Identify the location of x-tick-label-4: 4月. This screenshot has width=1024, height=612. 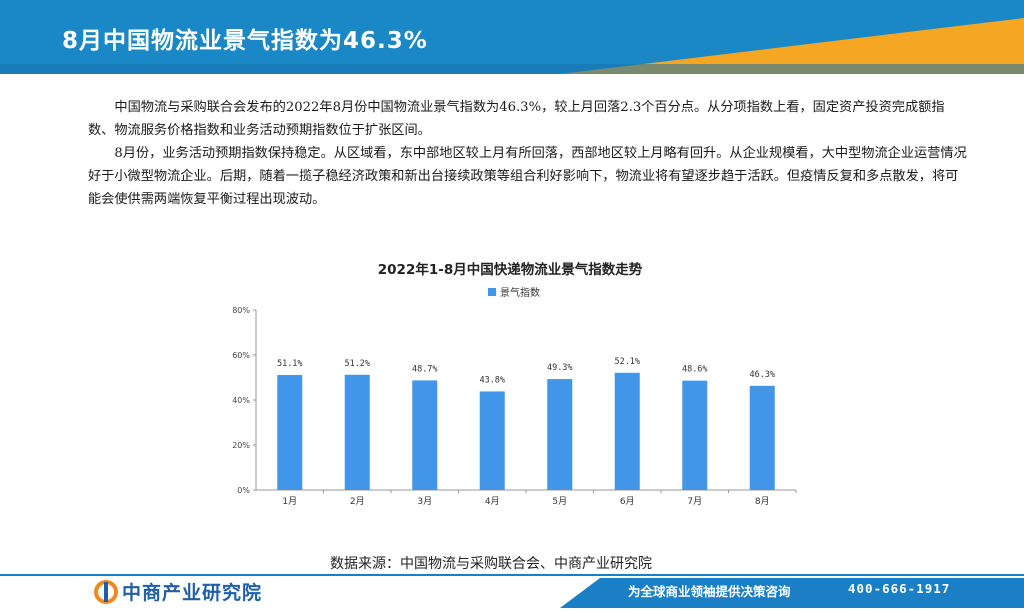
(492, 501).